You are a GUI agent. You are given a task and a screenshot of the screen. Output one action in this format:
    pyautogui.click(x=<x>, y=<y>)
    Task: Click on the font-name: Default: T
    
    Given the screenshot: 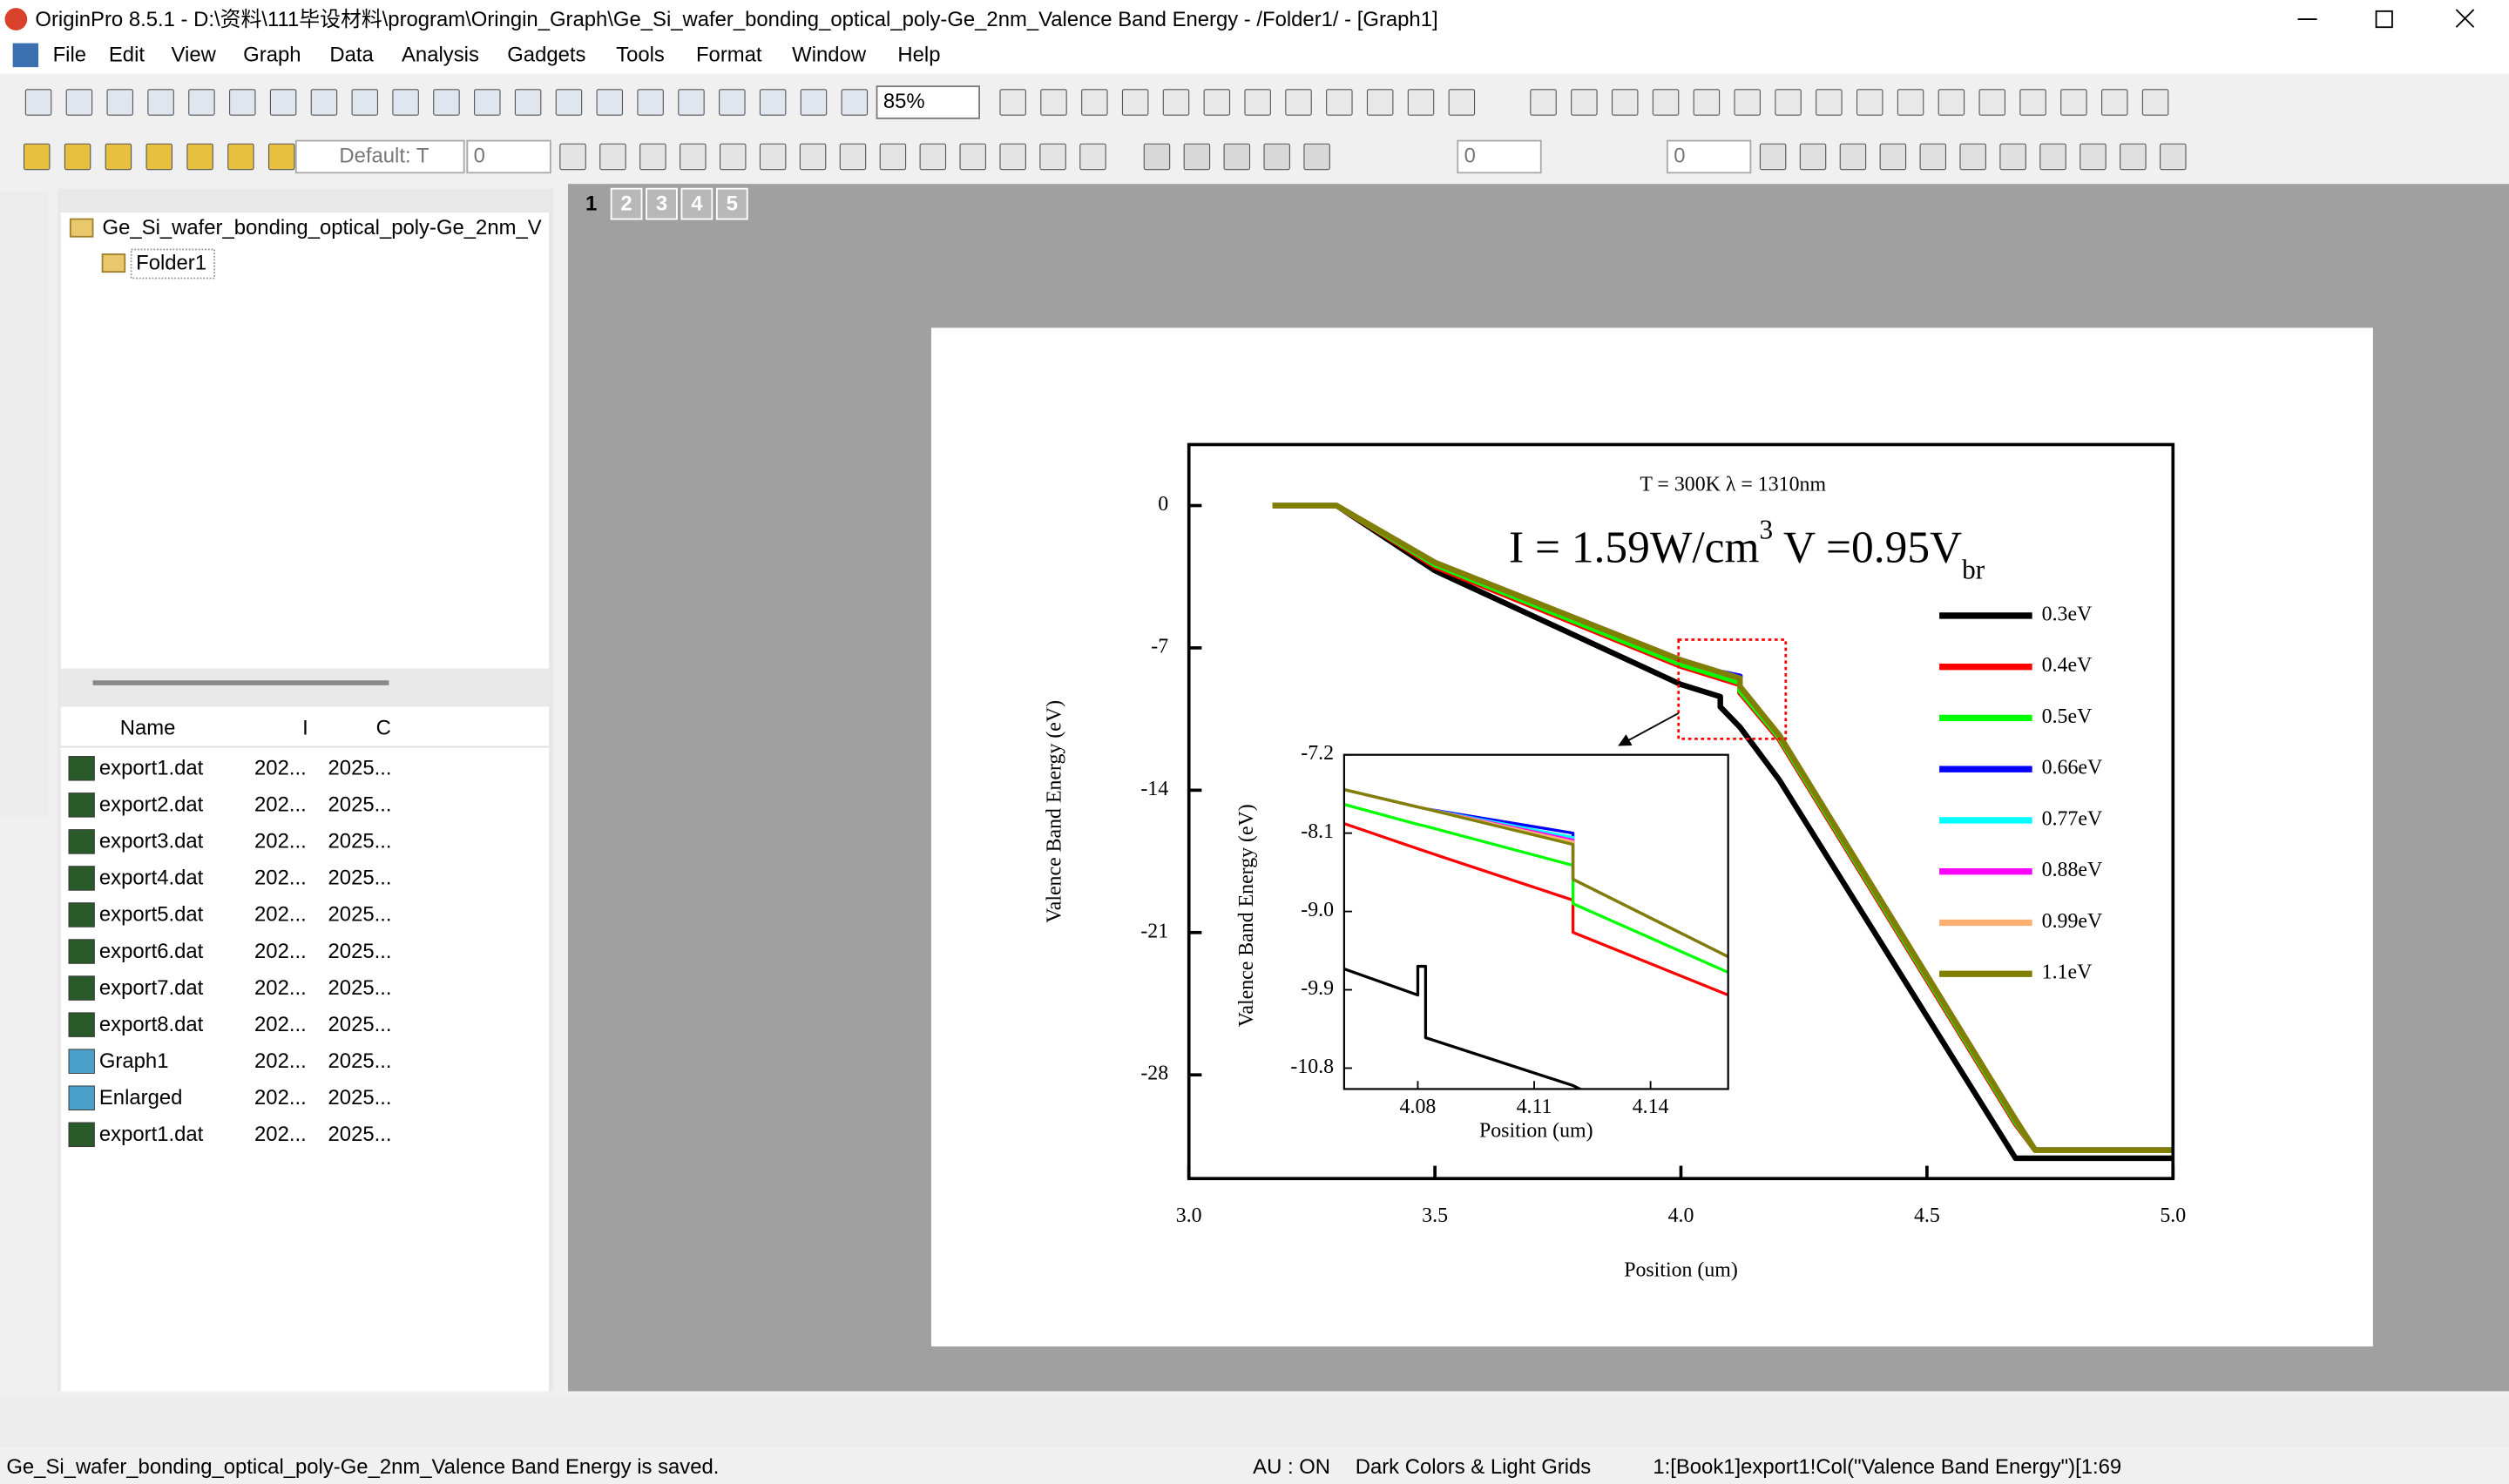 What is the action you would take?
    pyautogui.click(x=384, y=155)
    